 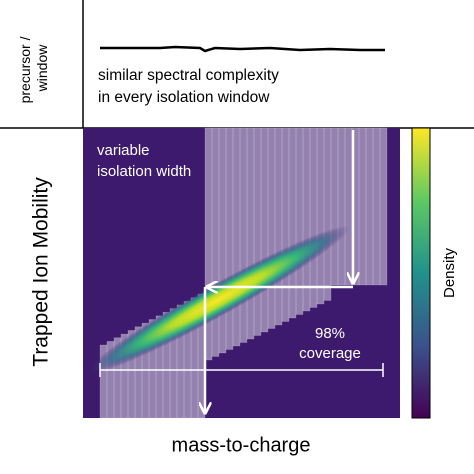 I want to click on top-axis-label: precursor / window, so click(x=33, y=68).